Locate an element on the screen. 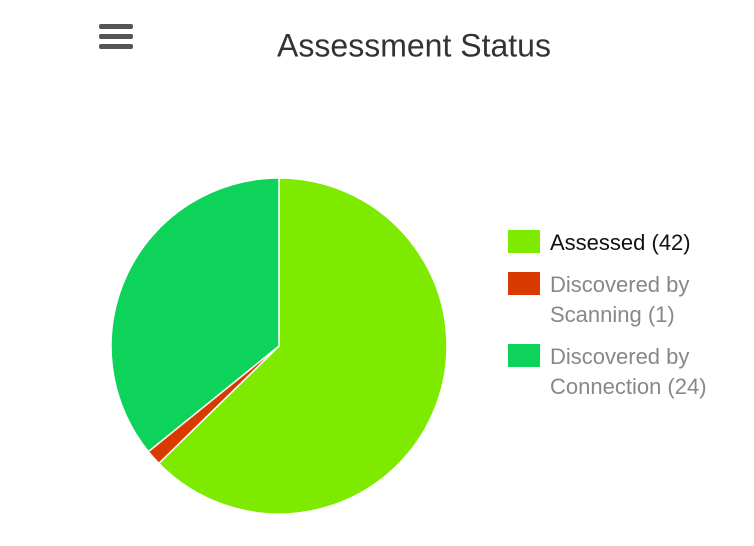  legend-item: Discovered by Scanning (1) is located at coordinates (628, 300).